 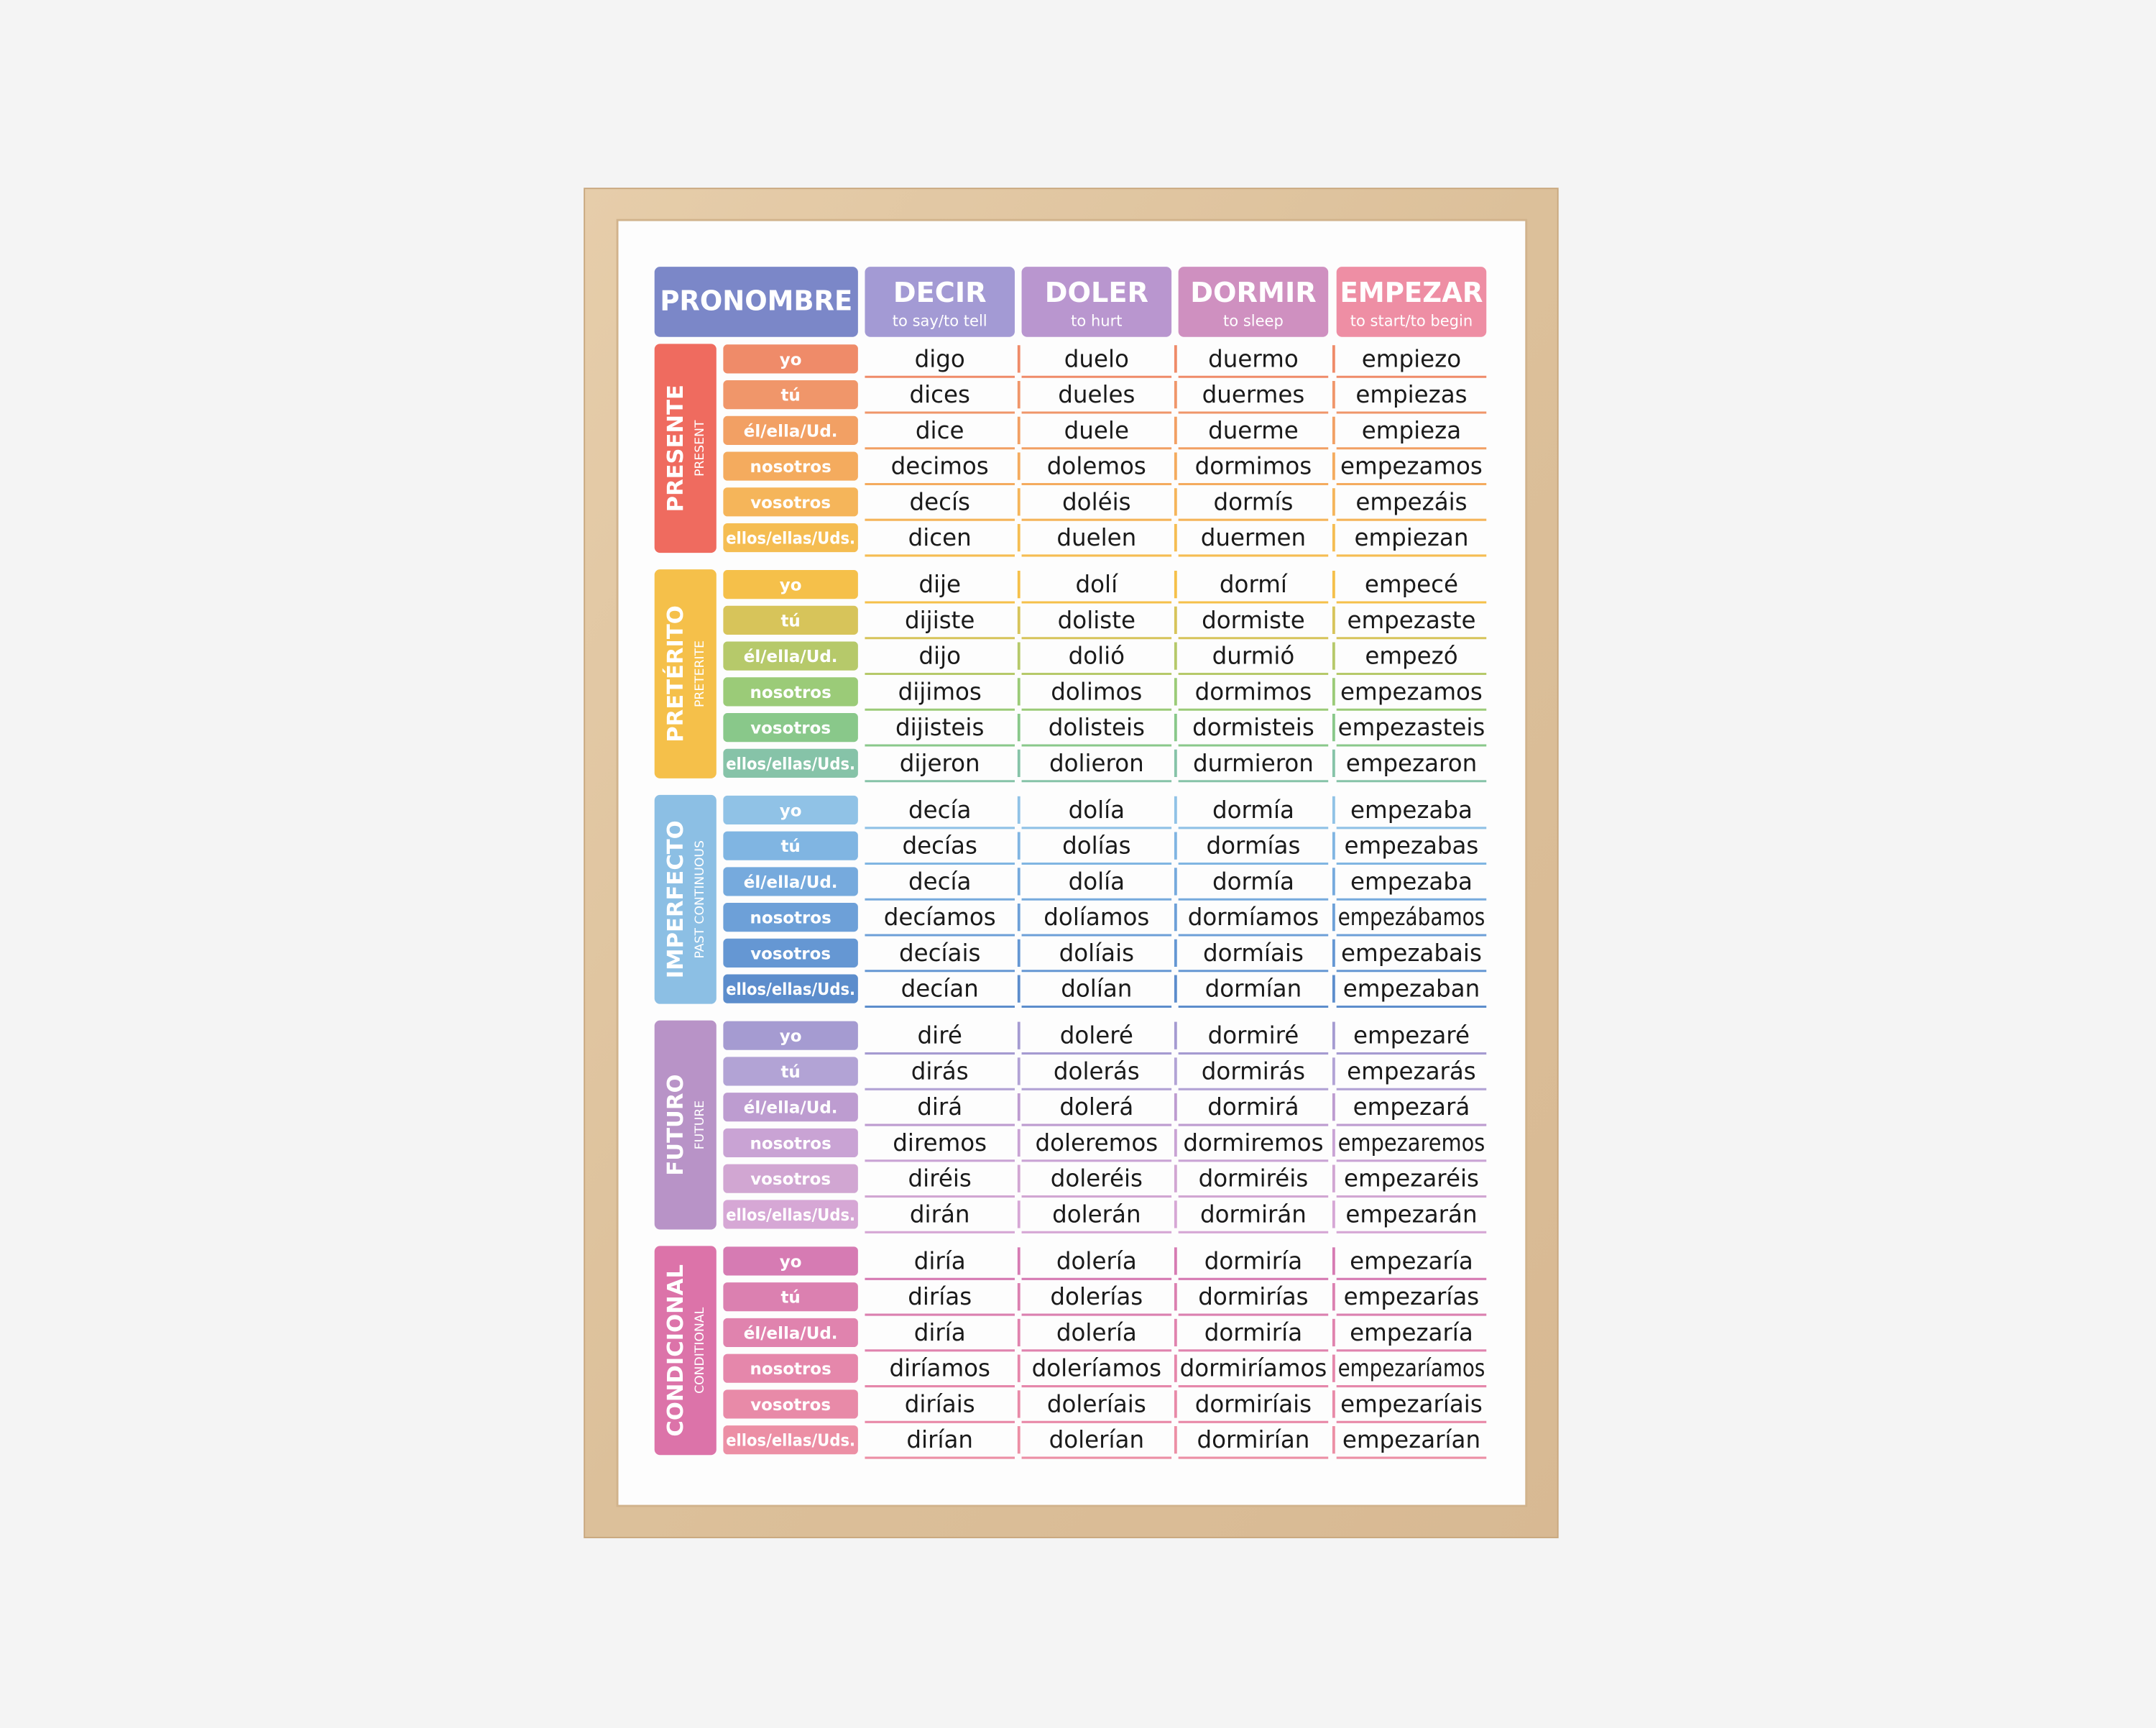 I want to click on conjugation: dormisteis, so click(x=1253, y=727).